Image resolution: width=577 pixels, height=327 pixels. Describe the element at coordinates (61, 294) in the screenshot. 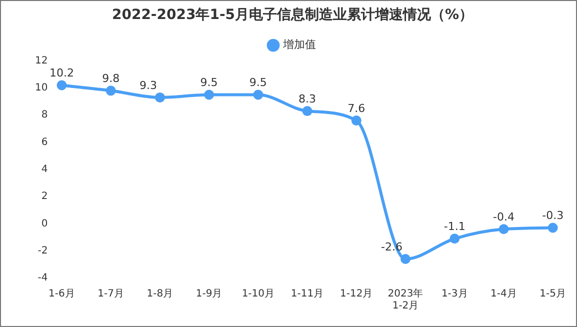

I see `x-tick-label: 1-6月` at that location.